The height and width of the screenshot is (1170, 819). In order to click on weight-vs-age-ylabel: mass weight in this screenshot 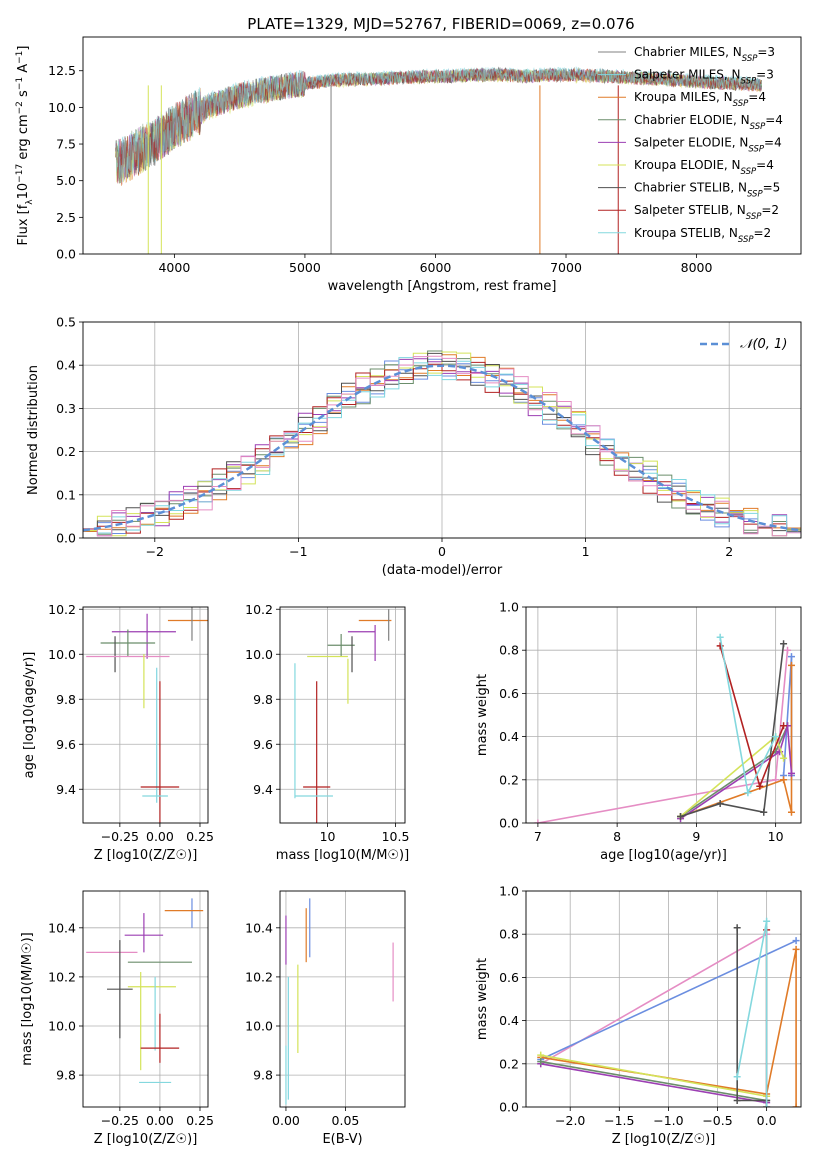, I will do `click(482, 715)`.